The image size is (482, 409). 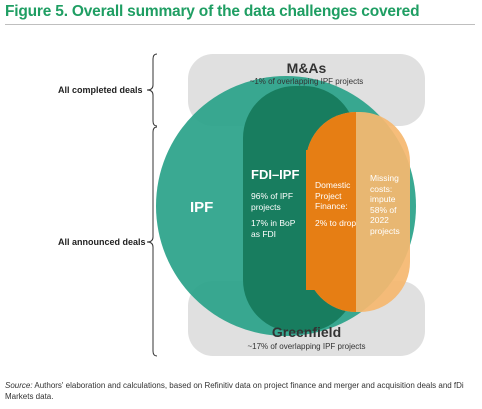 I want to click on domestic-finance-text: Domestic Project Finance: 2% to drop, so click(x=335, y=204).